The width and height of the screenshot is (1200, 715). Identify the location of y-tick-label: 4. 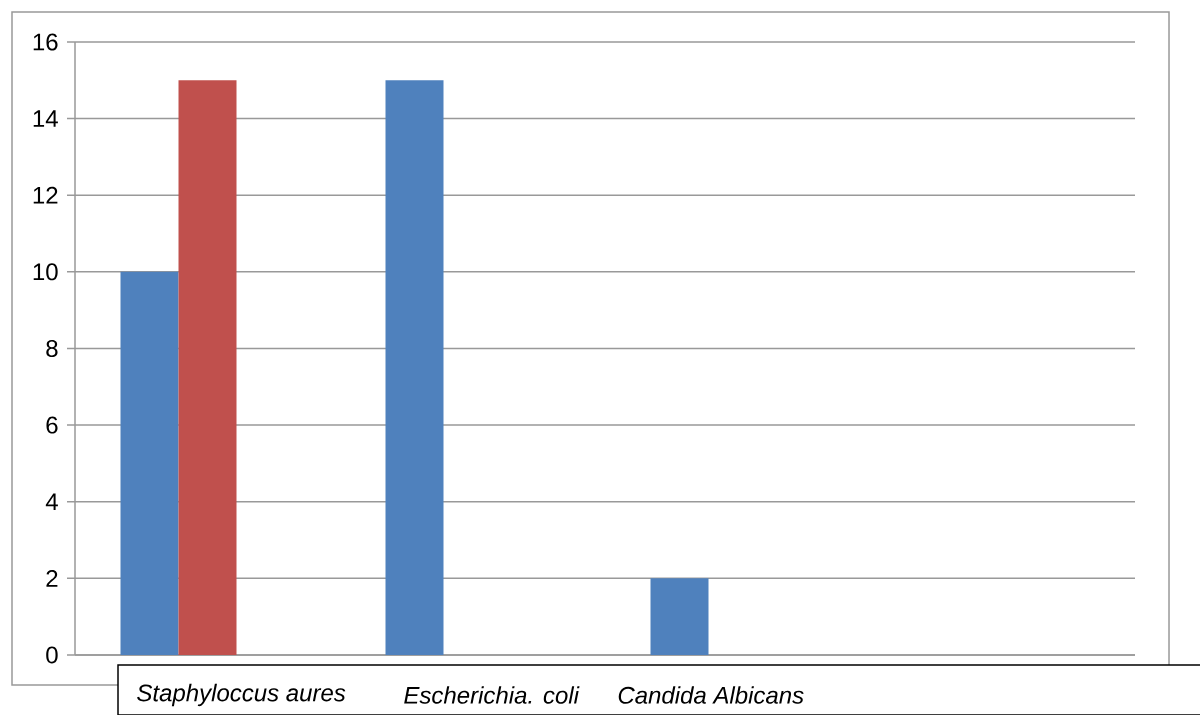
(51, 501).